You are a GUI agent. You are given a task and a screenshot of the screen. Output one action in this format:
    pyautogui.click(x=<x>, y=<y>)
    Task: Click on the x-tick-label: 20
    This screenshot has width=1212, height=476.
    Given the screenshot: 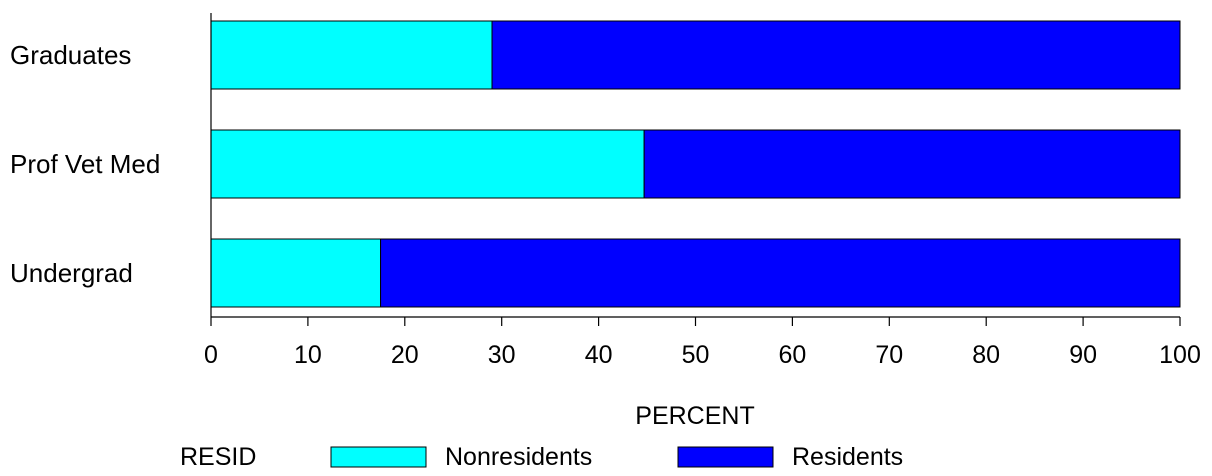 What is the action you would take?
    pyautogui.click(x=405, y=355)
    